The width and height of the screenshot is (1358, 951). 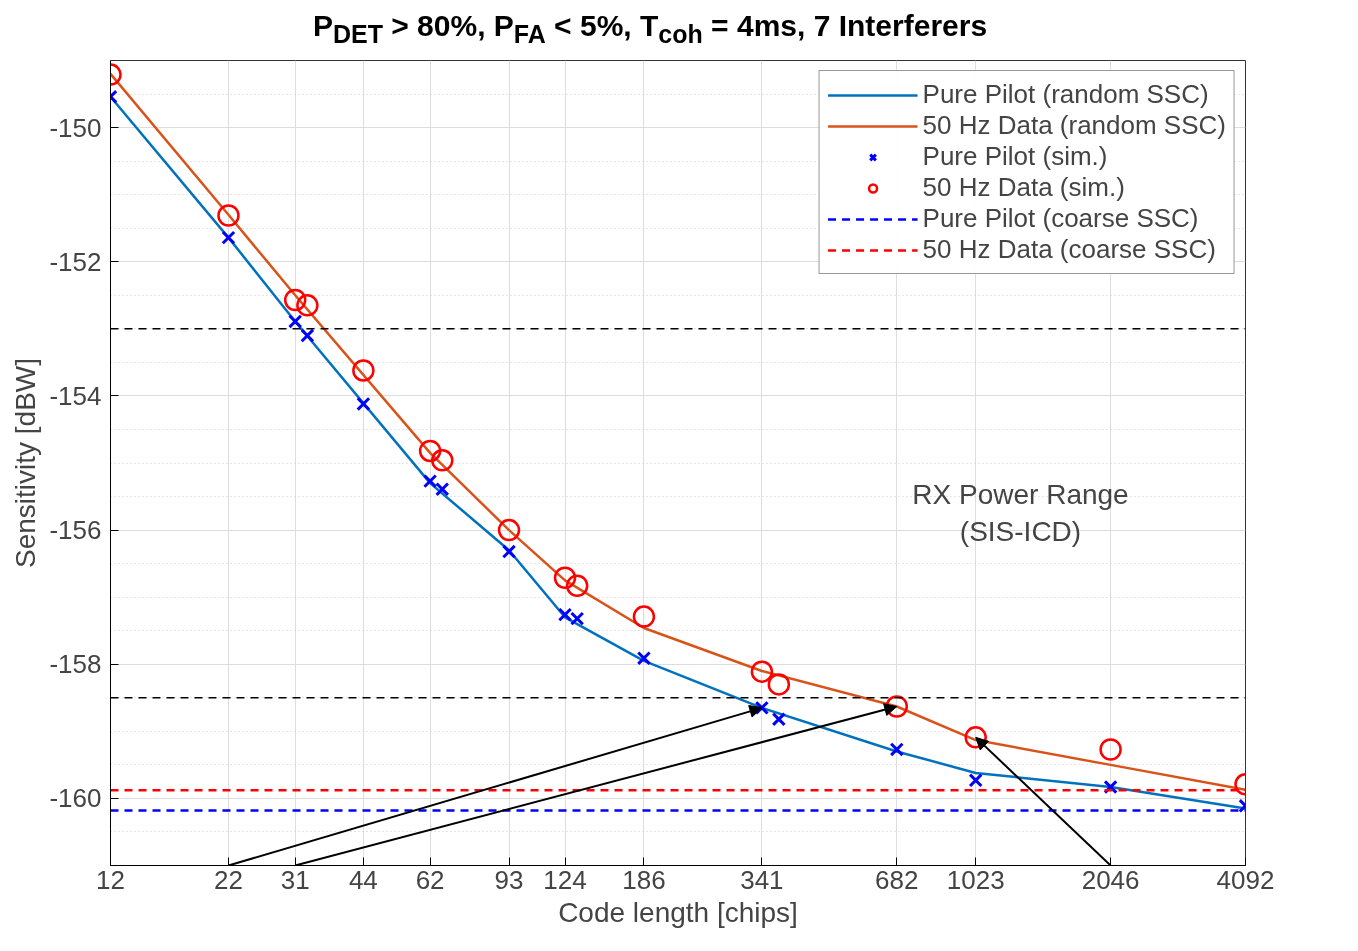 I want to click on legend-label: 50 Hz Data (random SSC), so click(x=1074, y=125).